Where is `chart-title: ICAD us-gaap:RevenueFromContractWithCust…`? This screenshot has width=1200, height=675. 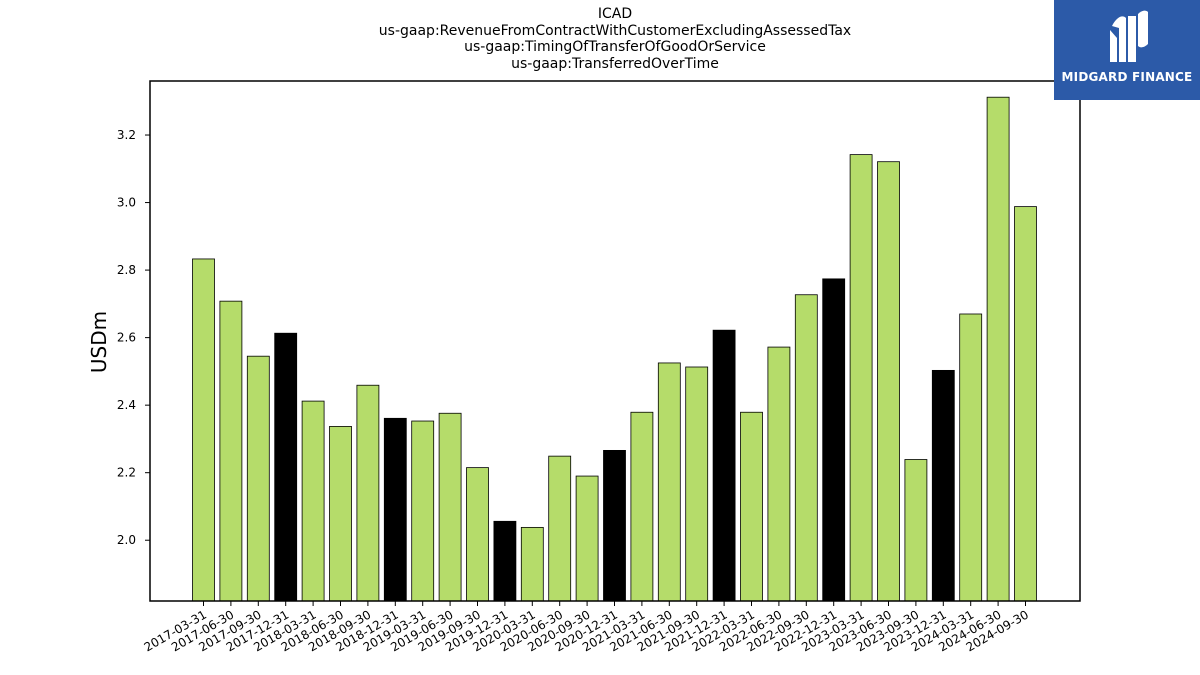 chart-title: ICAD us-gaap:RevenueFromContractWithCust… is located at coordinates (615, 39).